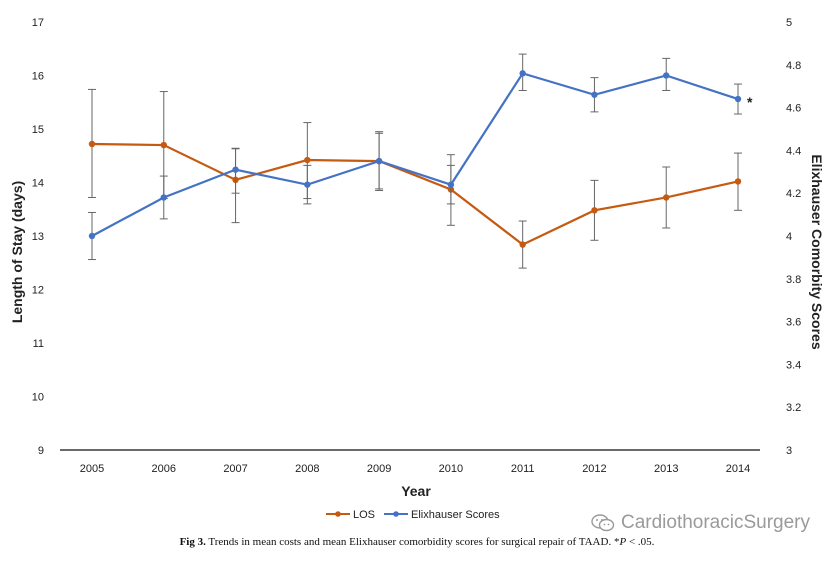  I want to click on right-y-tick-labels: 3 3.2 3.4 3.6 3.8 4 4.2 4.4 4.6 4.8 5, so click(793, 237).